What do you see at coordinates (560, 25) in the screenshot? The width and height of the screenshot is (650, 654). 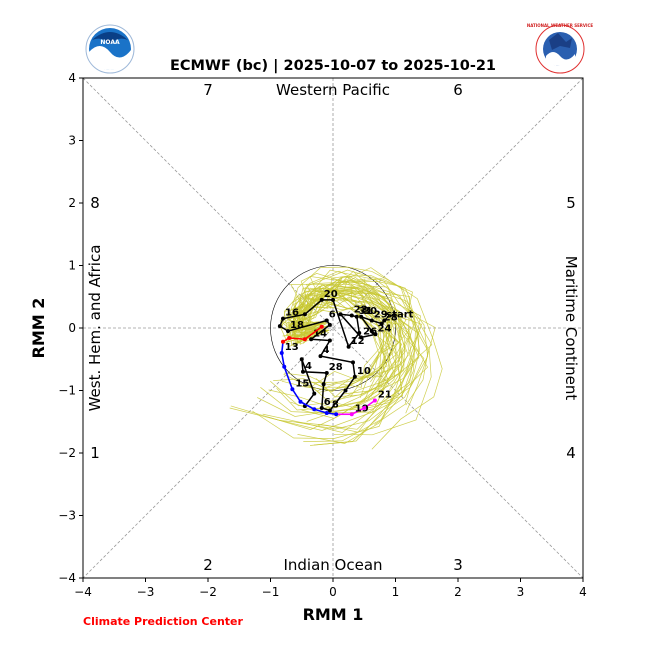 I see `nws-logo-text: NATIONAL WEATHER SERVICE` at bounding box center [560, 25].